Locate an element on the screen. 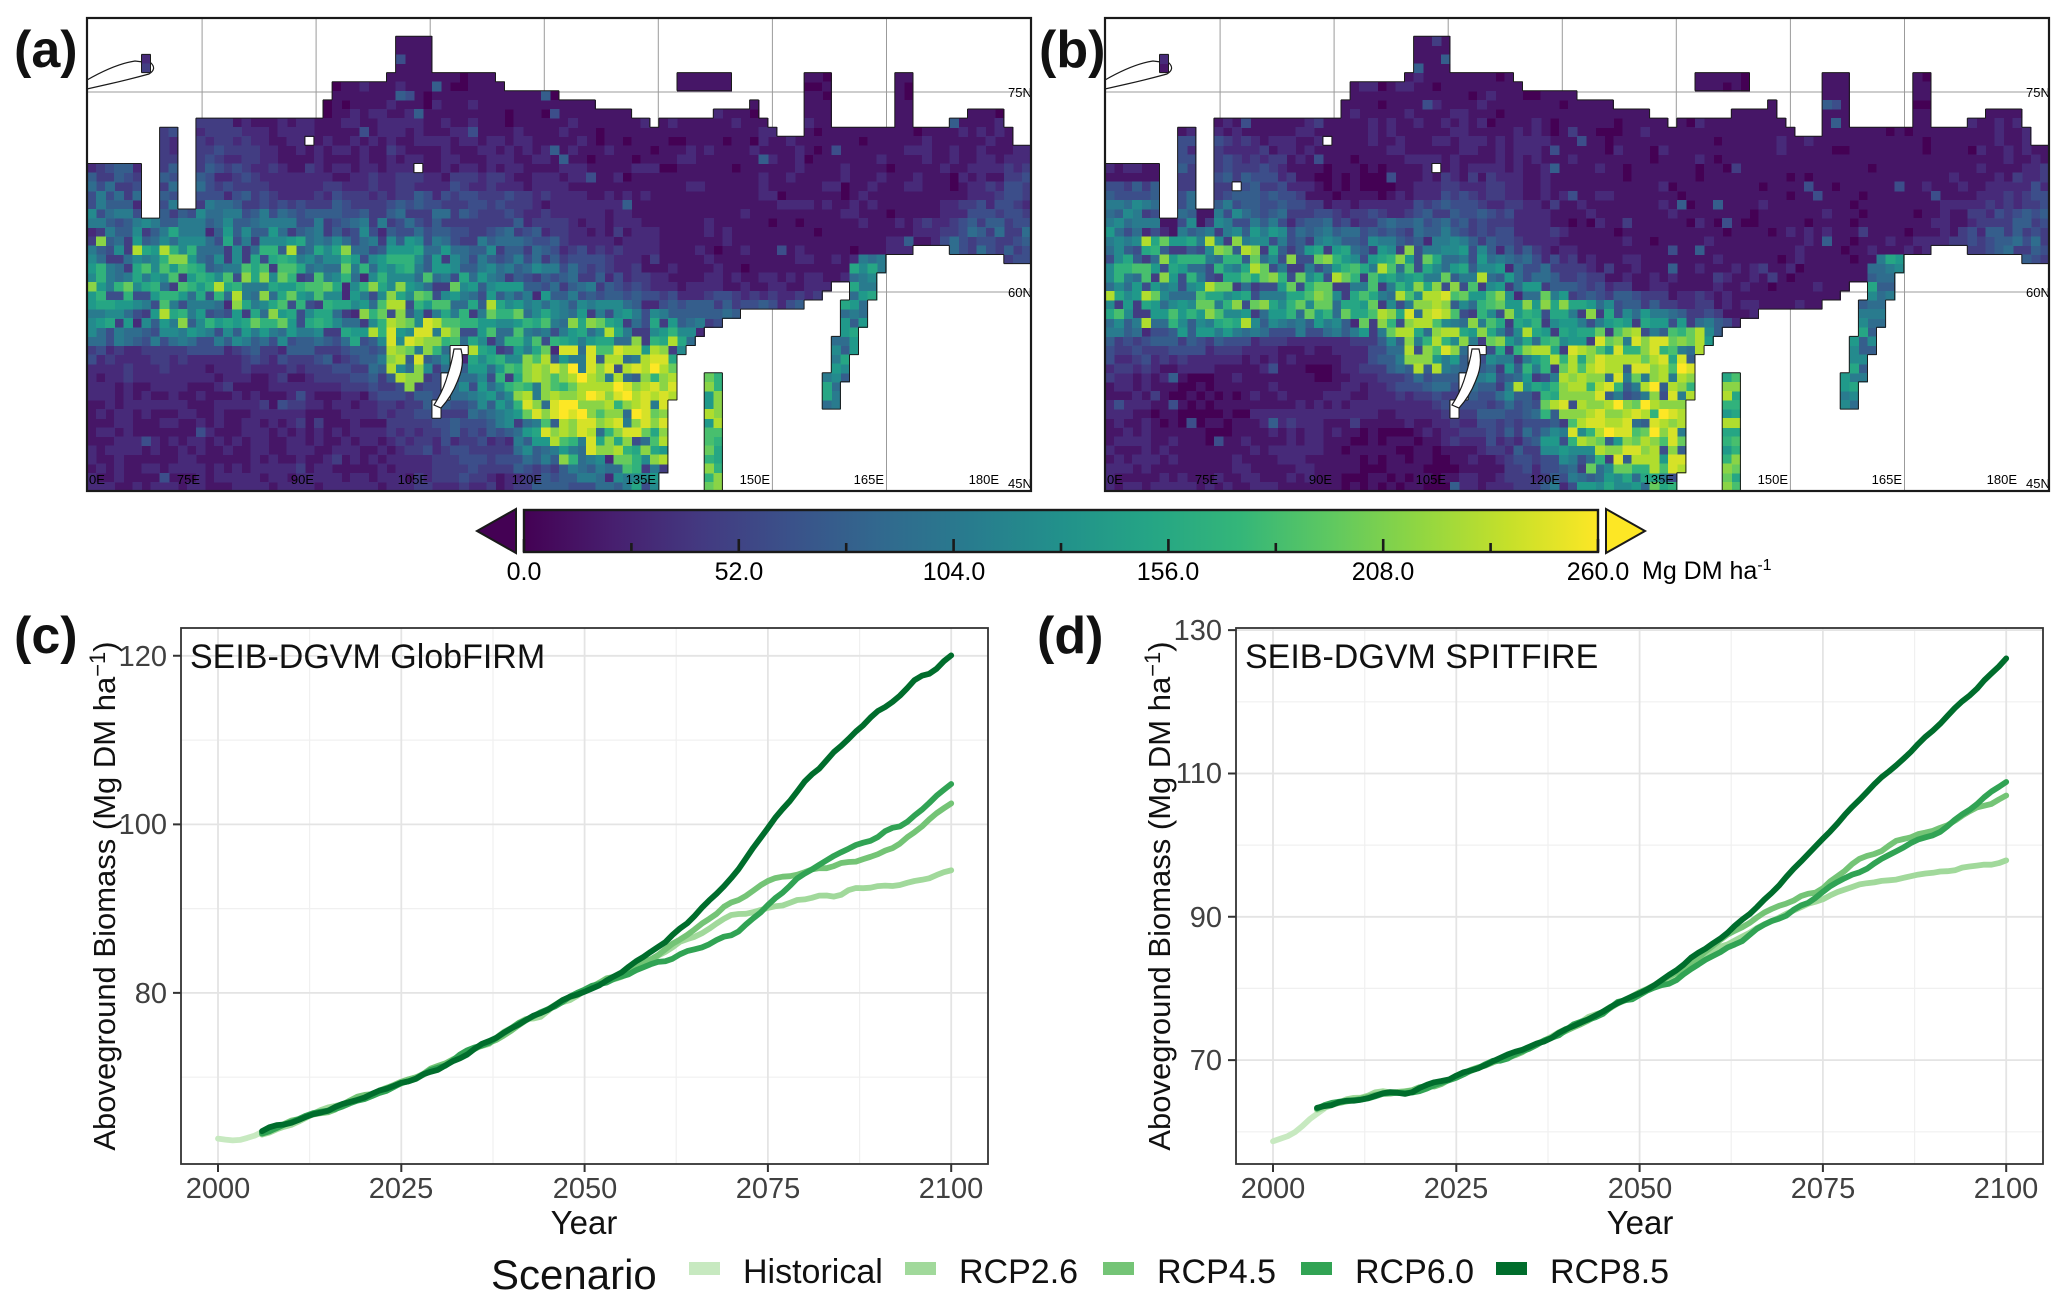  svg-text: 260.0 is located at coordinates (1598, 572).